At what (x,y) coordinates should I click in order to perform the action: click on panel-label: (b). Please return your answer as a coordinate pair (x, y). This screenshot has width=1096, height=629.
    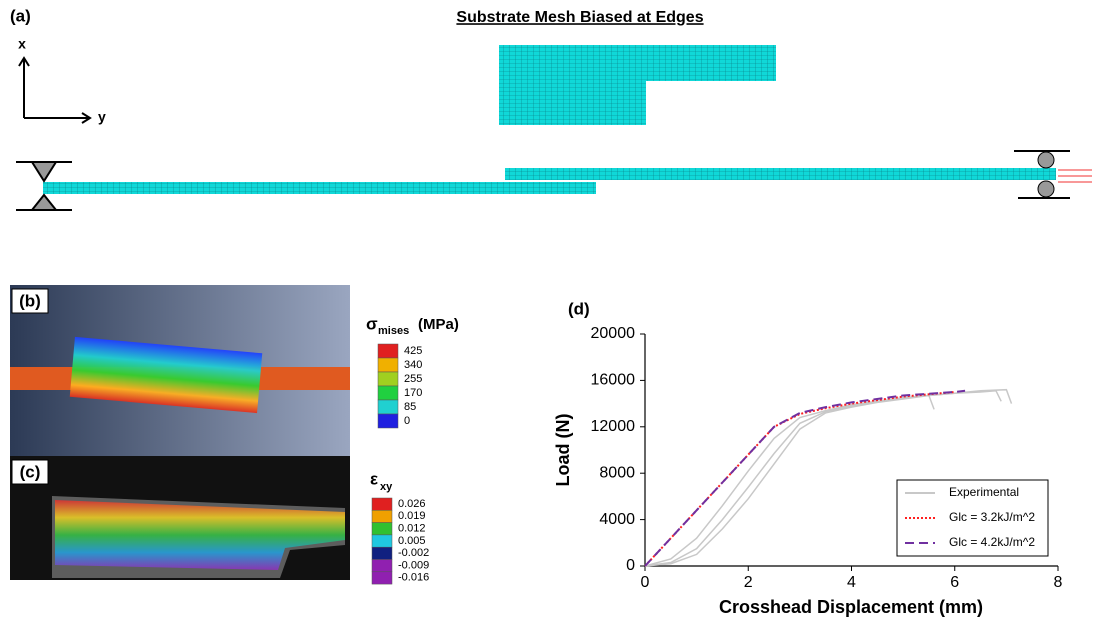
    Looking at the image, I should click on (30, 300).